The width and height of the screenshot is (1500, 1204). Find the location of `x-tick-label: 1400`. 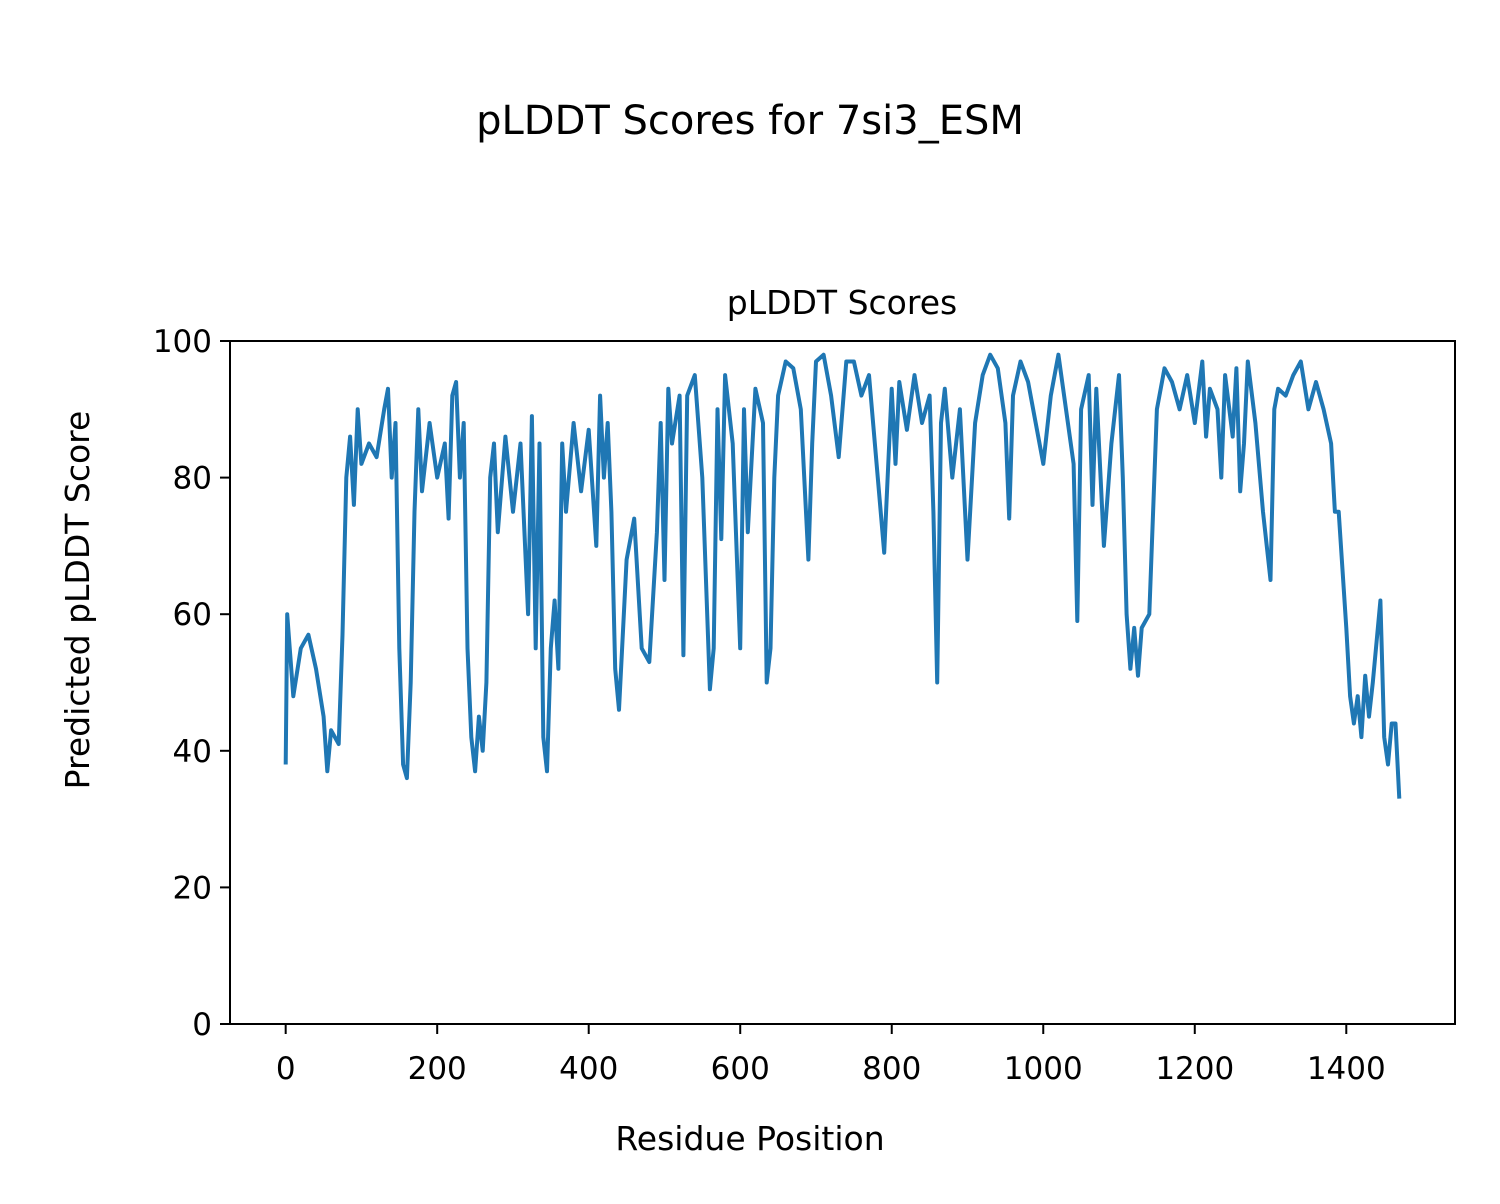

x-tick-label: 1400 is located at coordinates (1346, 1069).